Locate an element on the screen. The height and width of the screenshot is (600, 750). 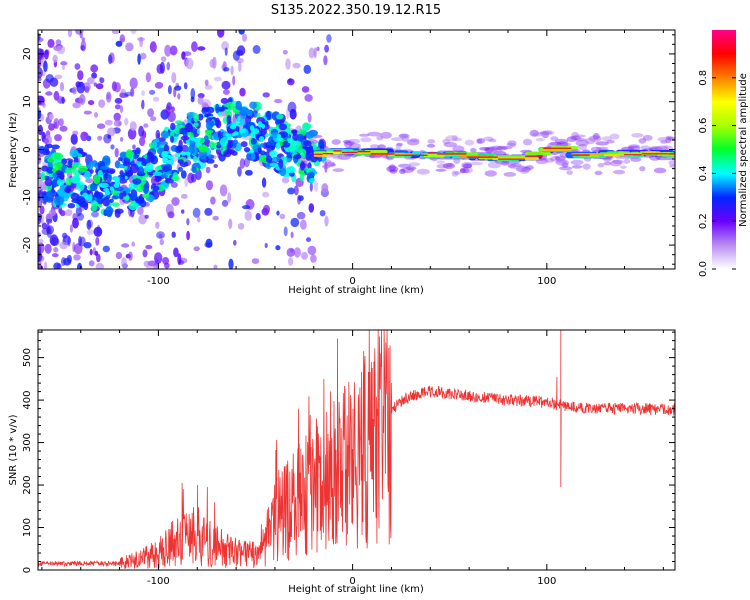
colorbar-tick-label: 0.4 is located at coordinates (703, 173).